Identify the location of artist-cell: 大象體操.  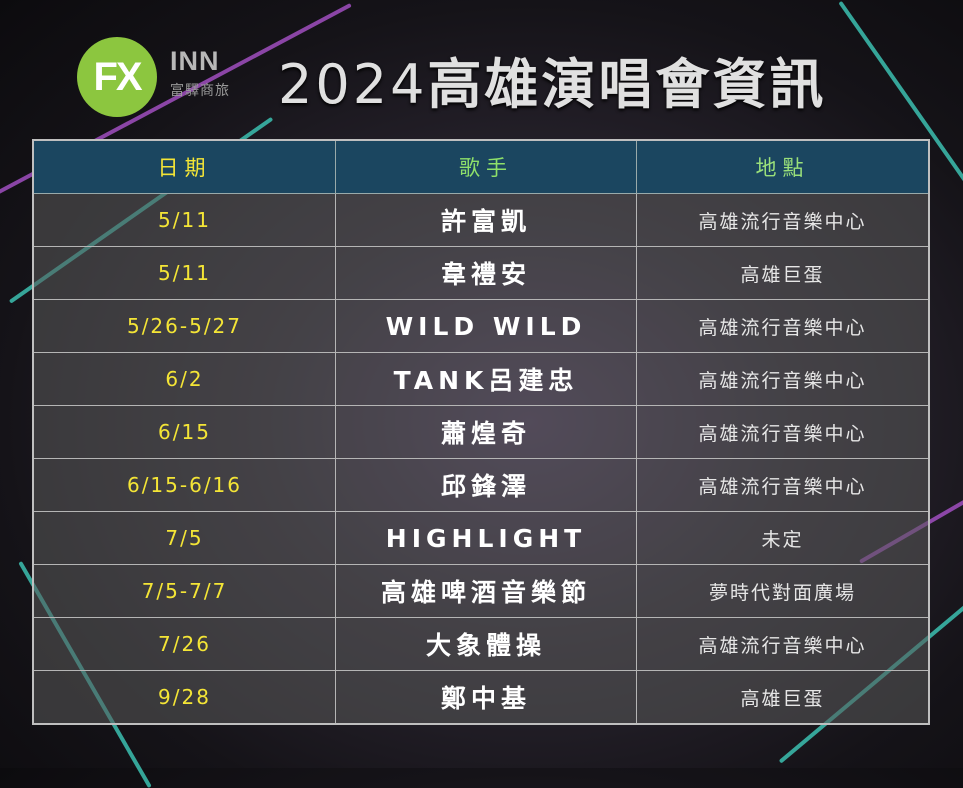
(486, 644).